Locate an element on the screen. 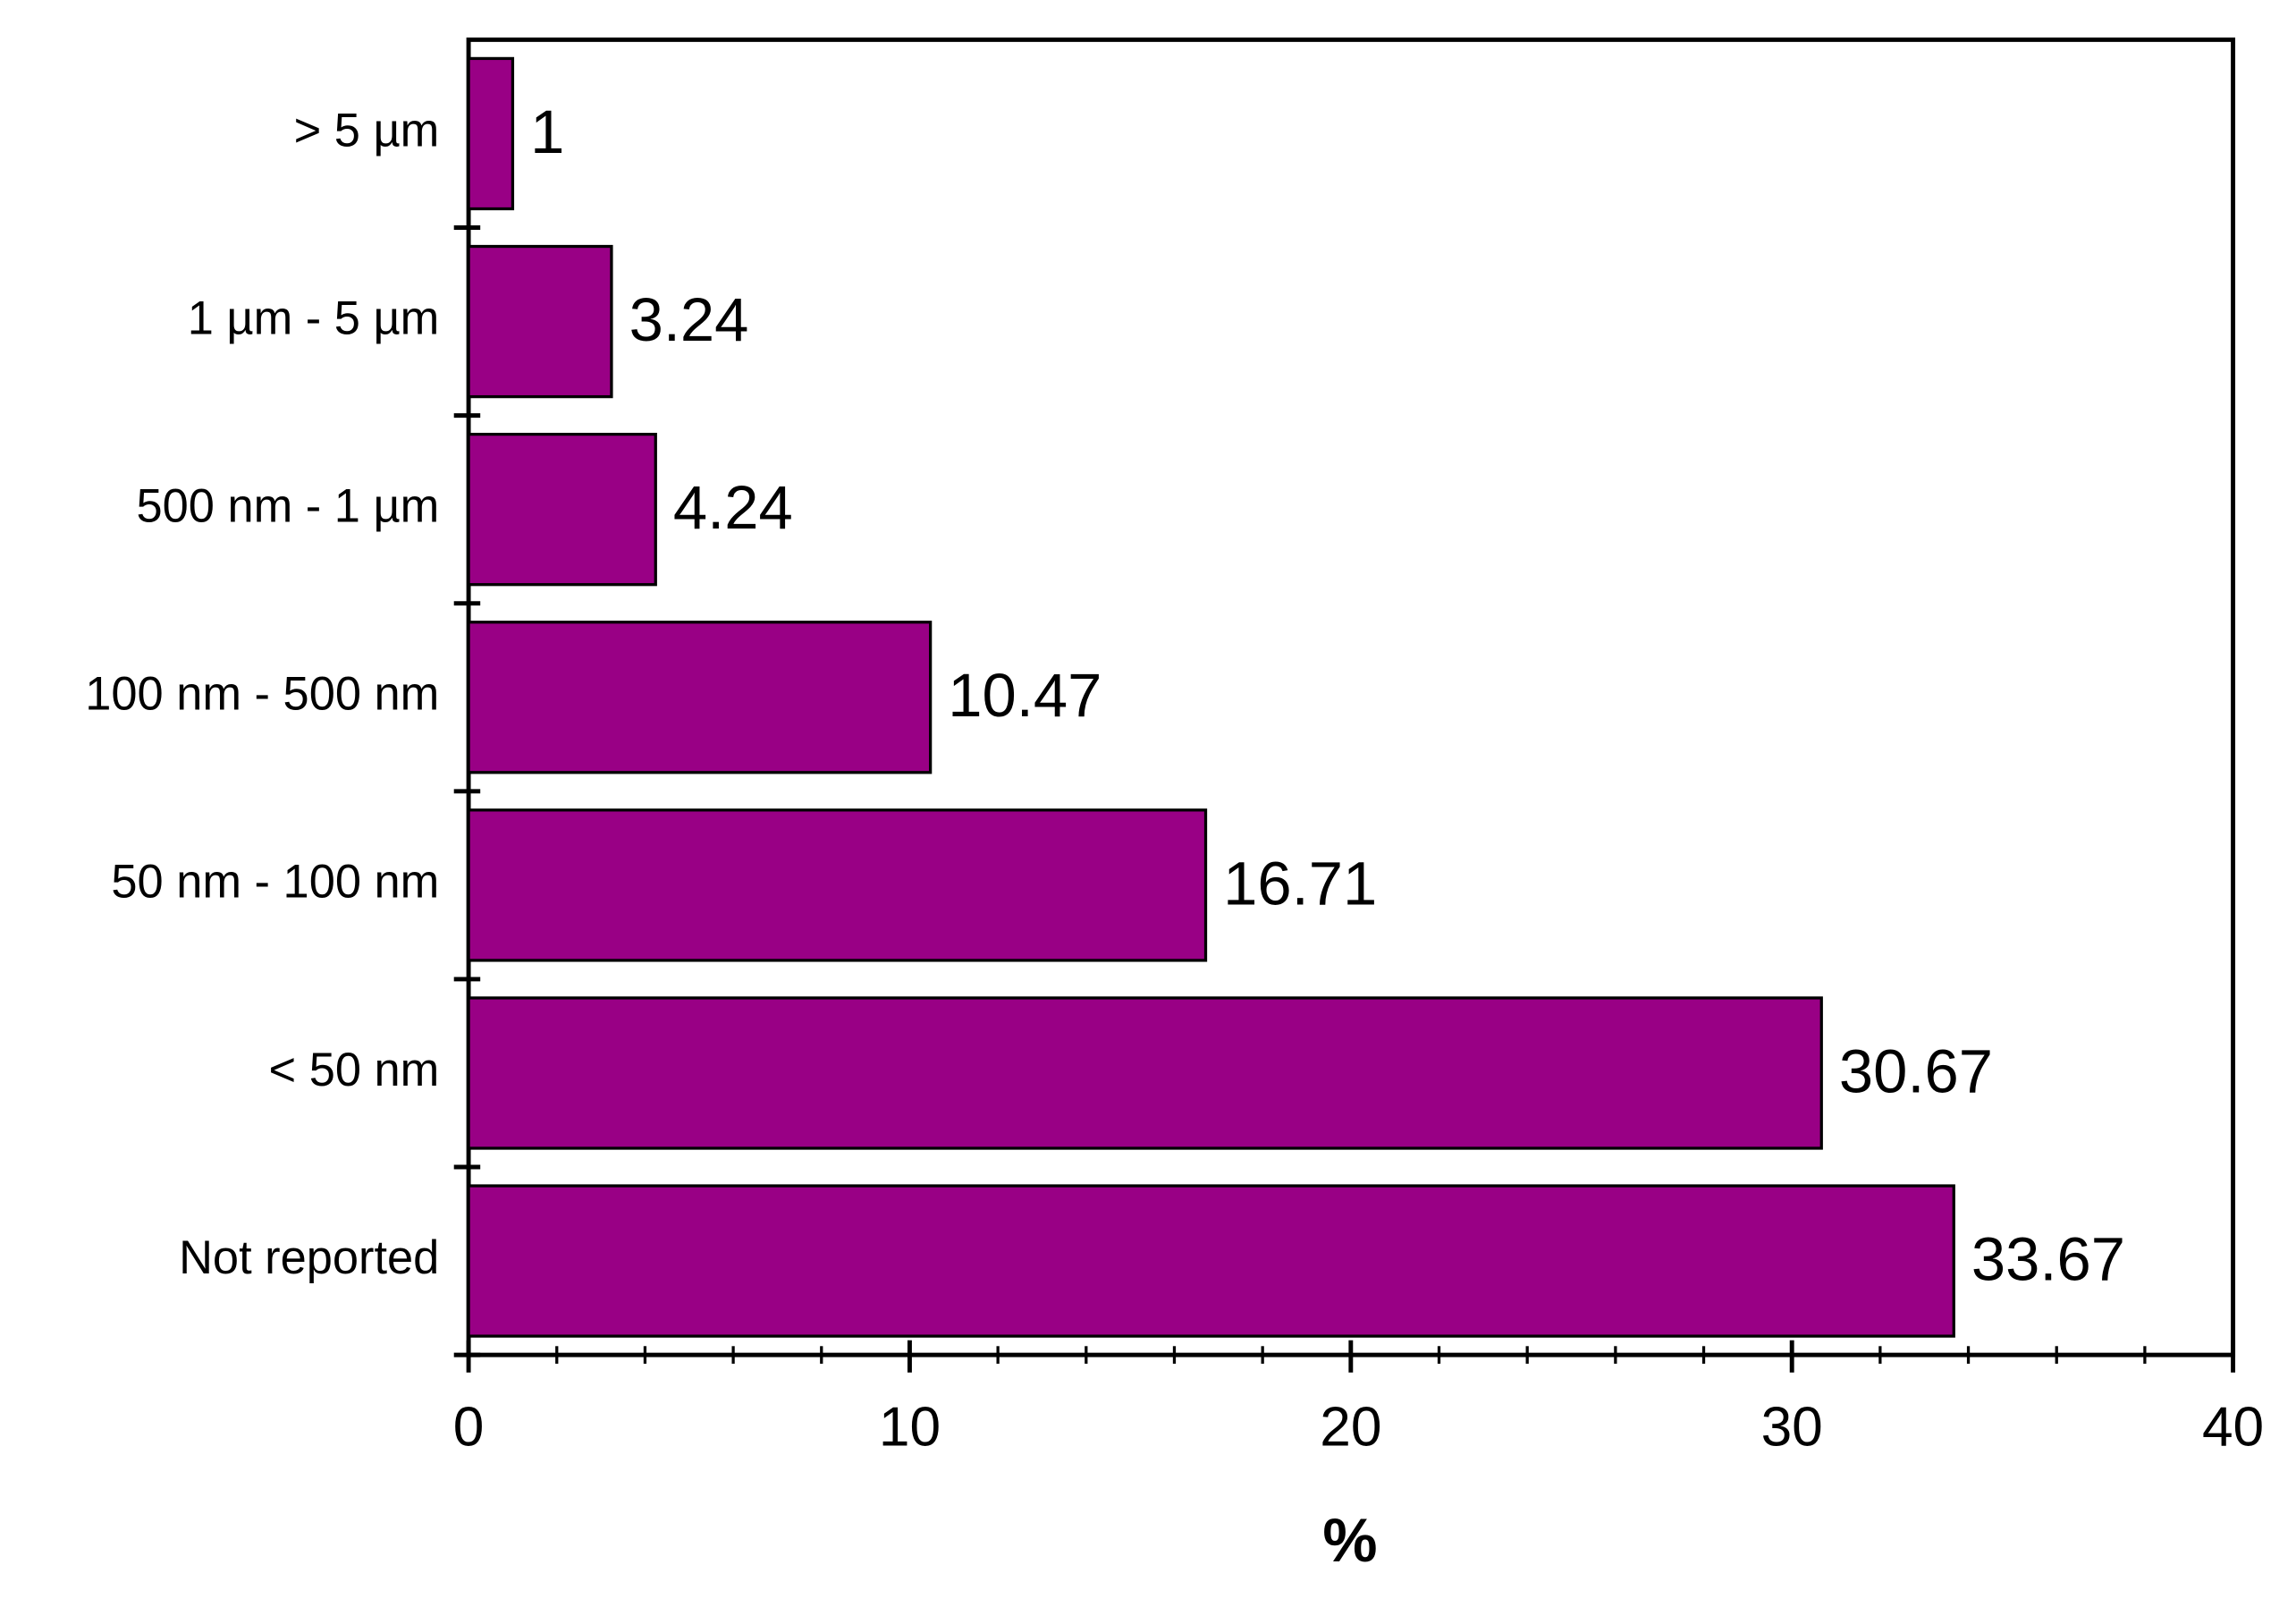 The image size is (2296, 1607). y-tick-label: 1 µm - 5 µm is located at coordinates (314, 318).